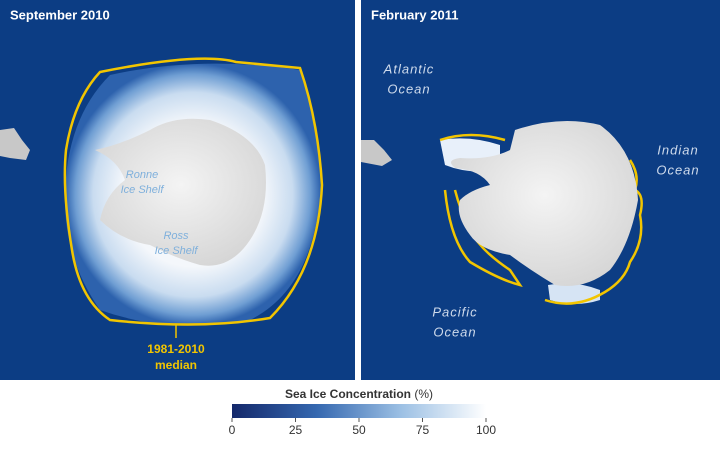  Describe the element at coordinates (677, 149) in the screenshot. I see `map-label: Indian` at that location.